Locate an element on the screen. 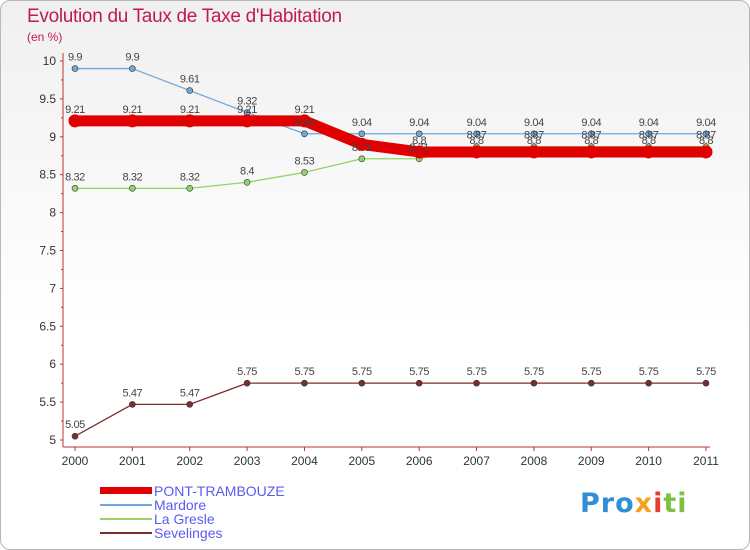  y-tick-label: 8 is located at coordinates (52, 213).